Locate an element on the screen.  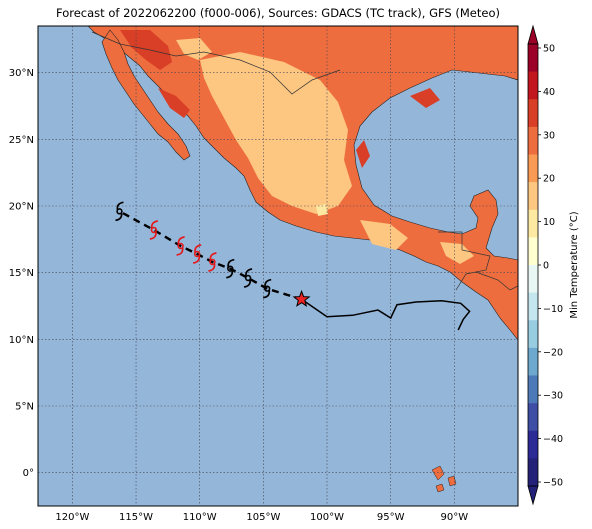
border-central-america is located at coordinates (496, 281).